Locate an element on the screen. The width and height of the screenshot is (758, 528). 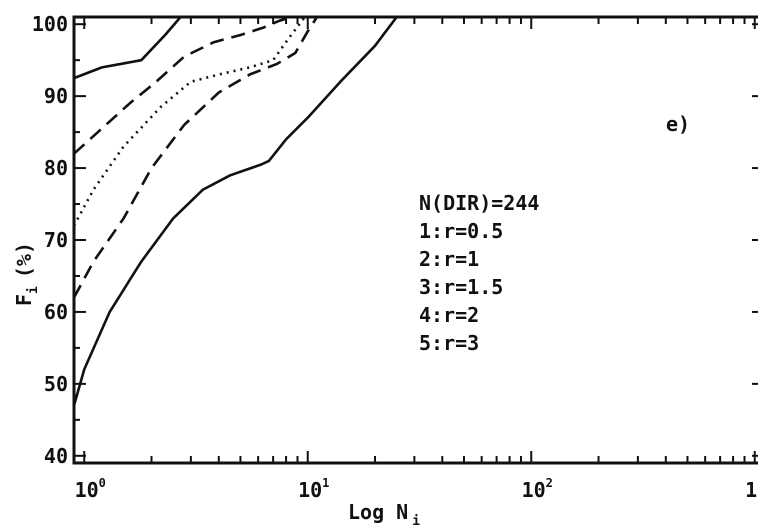
y-tick-label: 100 is located at coordinates (50, 24).